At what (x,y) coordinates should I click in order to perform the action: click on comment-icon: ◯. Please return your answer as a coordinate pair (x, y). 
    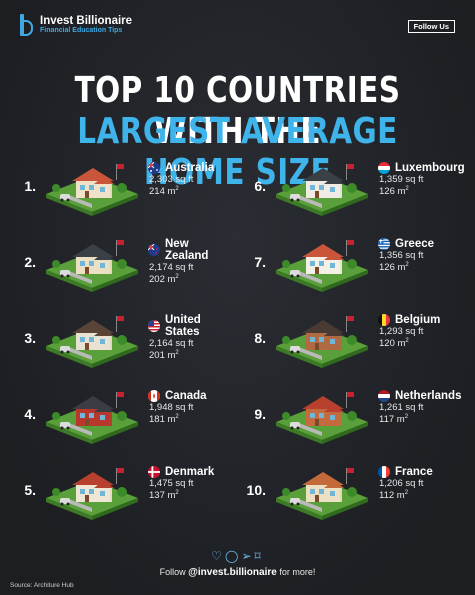
    Looking at the image, I should click on (233, 556).